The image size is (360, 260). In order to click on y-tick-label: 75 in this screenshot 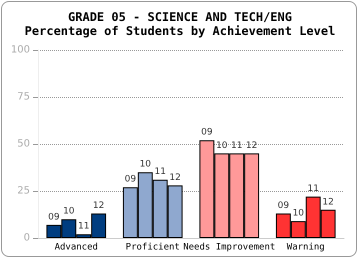, I will do `click(23, 97)`.